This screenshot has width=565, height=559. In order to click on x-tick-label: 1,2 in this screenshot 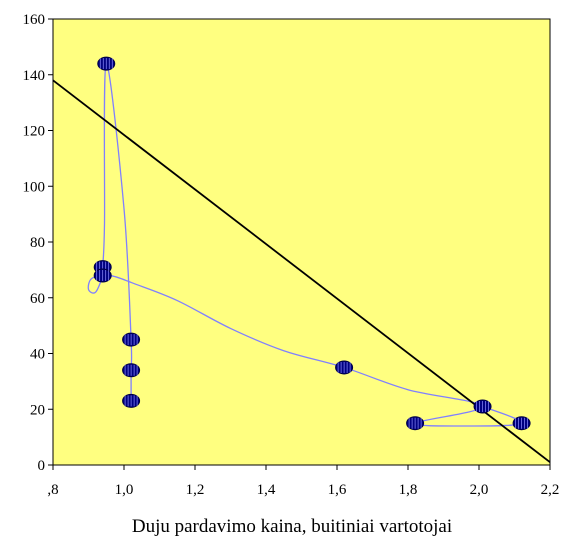, I will do `click(195, 490)`.